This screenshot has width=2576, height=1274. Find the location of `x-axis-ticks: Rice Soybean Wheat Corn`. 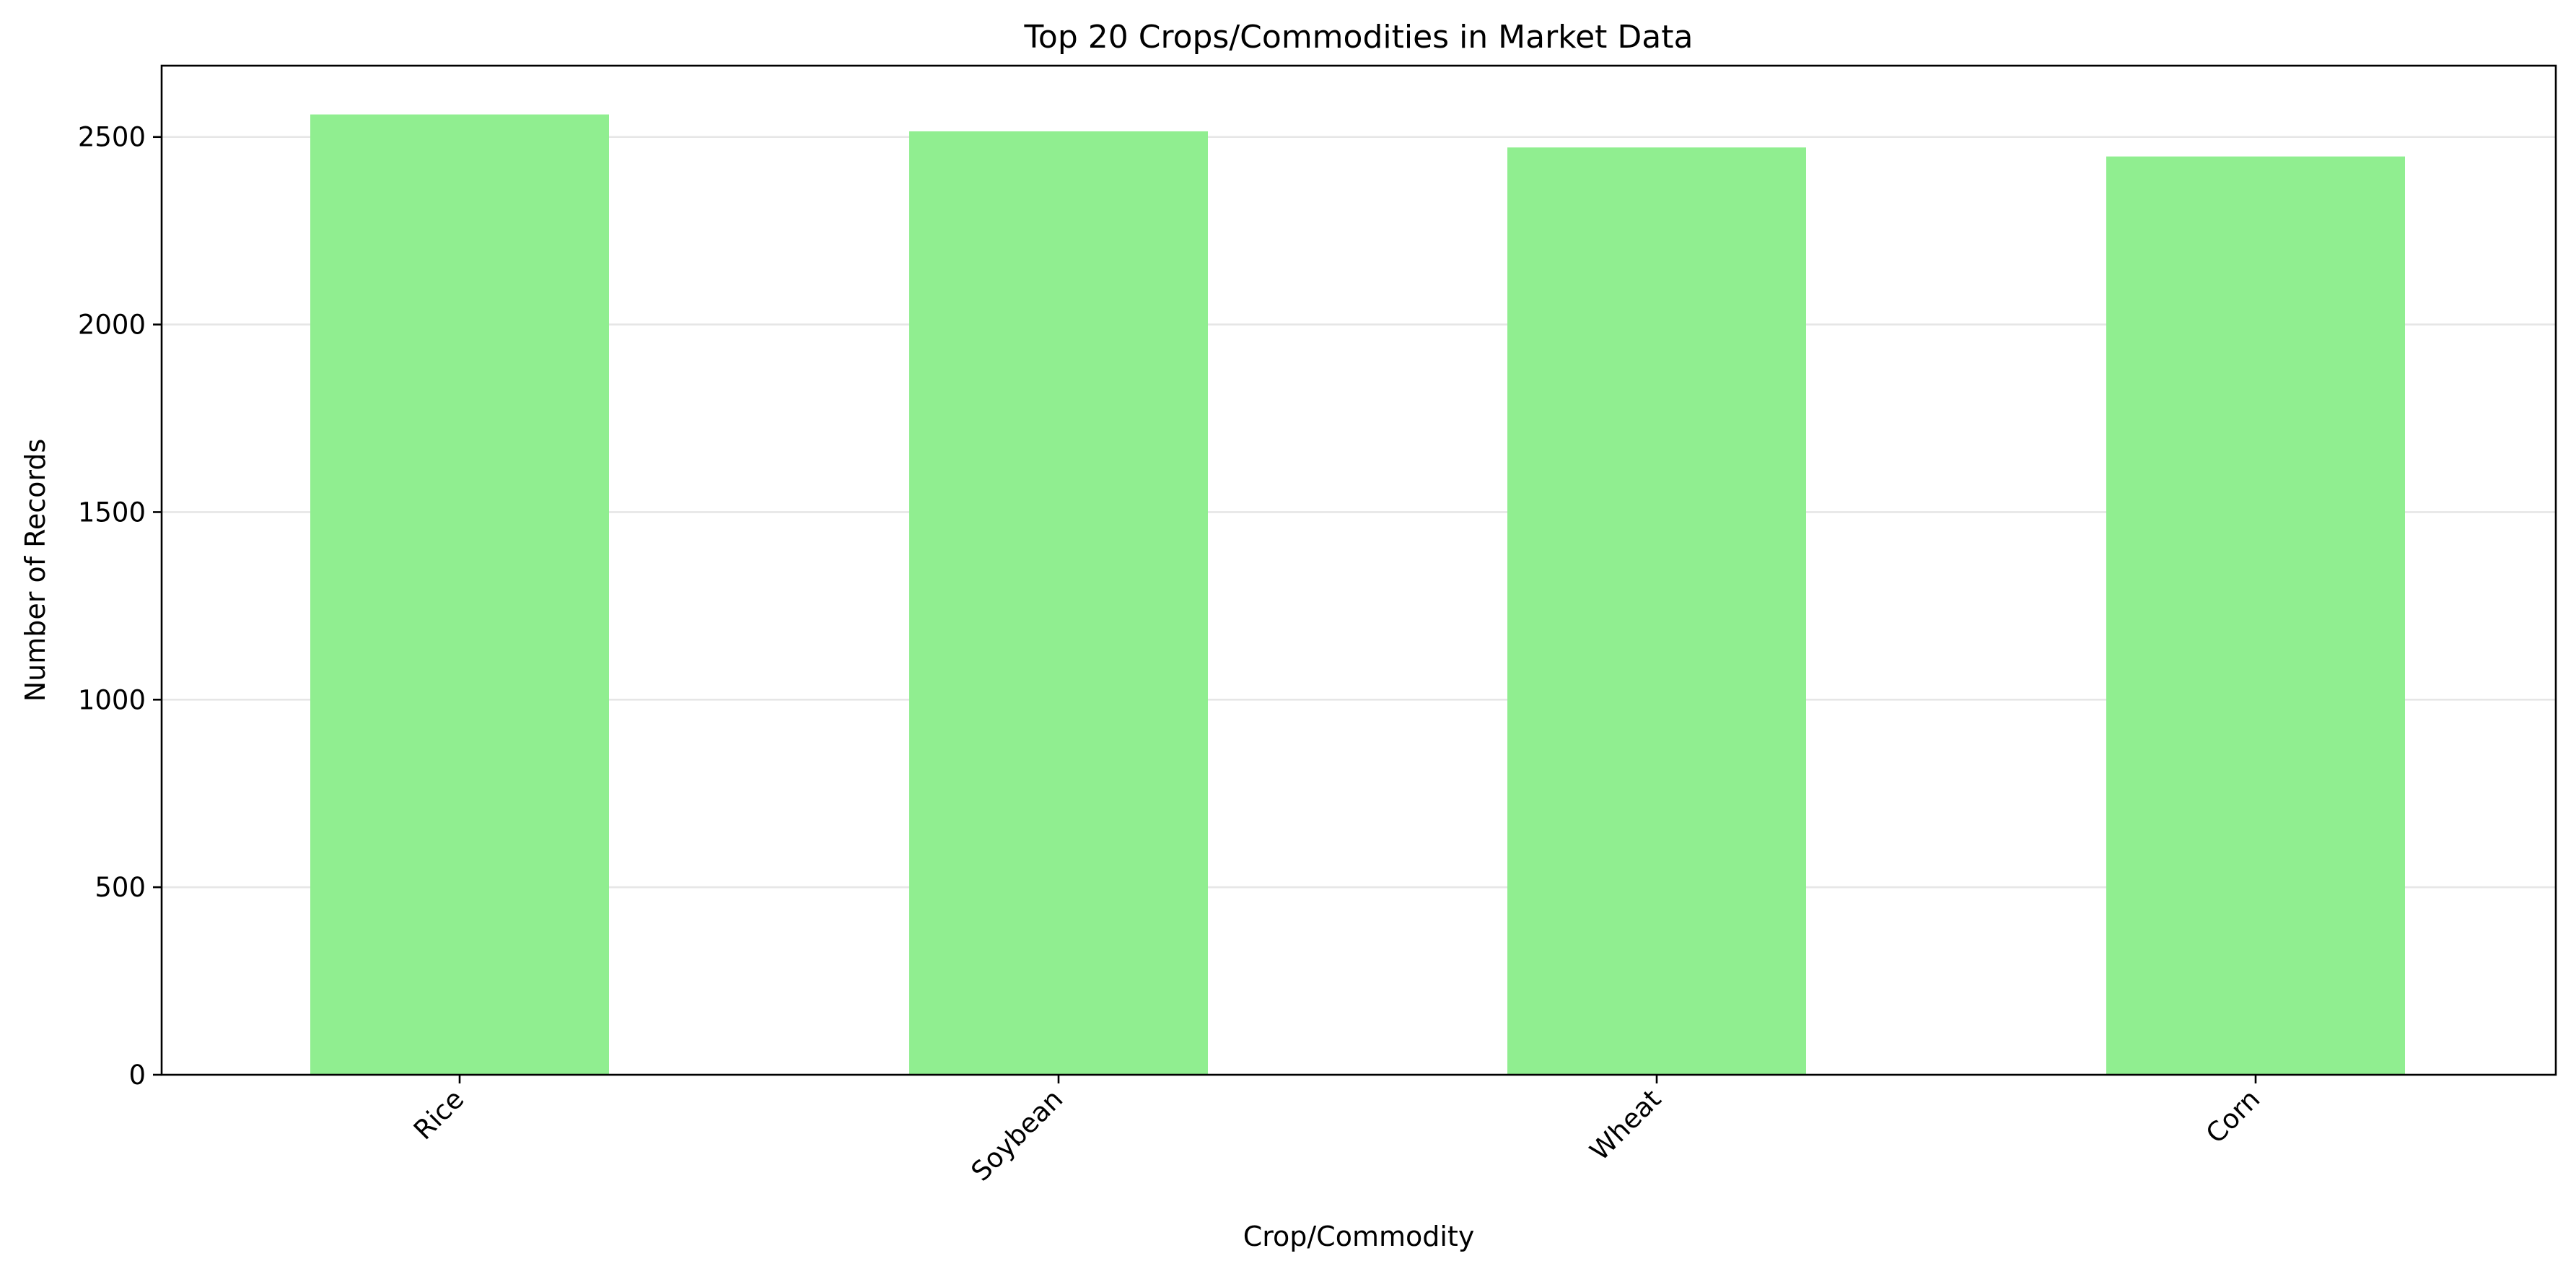

x-axis-ticks: Rice Soybean Wheat Corn is located at coordinates (1337, 1131).